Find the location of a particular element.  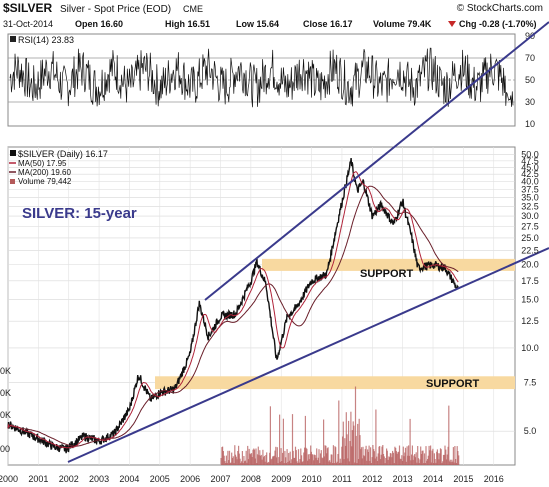

volume-legend: Volume 79,442 is located at coordinates (45, 181).